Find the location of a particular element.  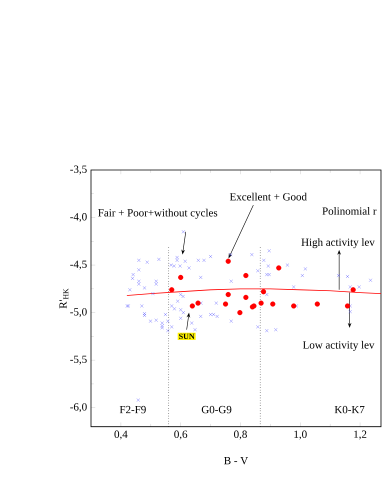

y-tick-label: -6,0 is located at coordinates (78, 407).